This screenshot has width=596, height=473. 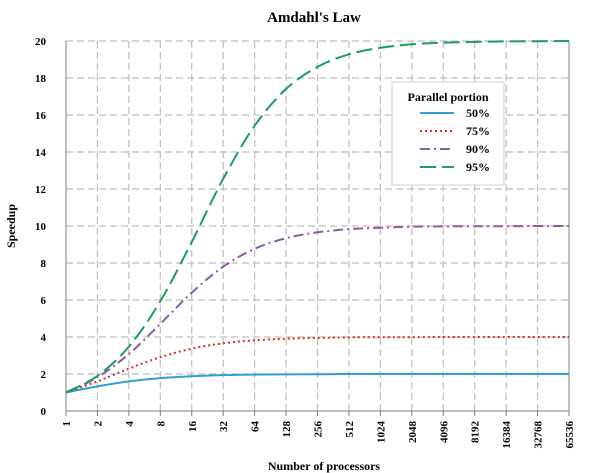 I want to click on y-tick-label: 4, so click(x=44, y=338).